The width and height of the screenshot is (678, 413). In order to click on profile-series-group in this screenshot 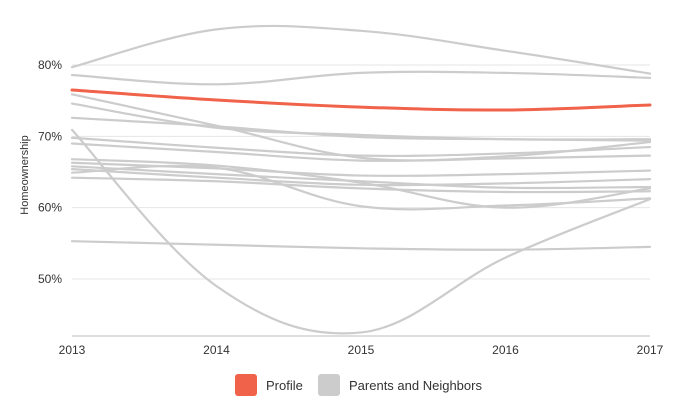, I will do `click(361, 100)`.